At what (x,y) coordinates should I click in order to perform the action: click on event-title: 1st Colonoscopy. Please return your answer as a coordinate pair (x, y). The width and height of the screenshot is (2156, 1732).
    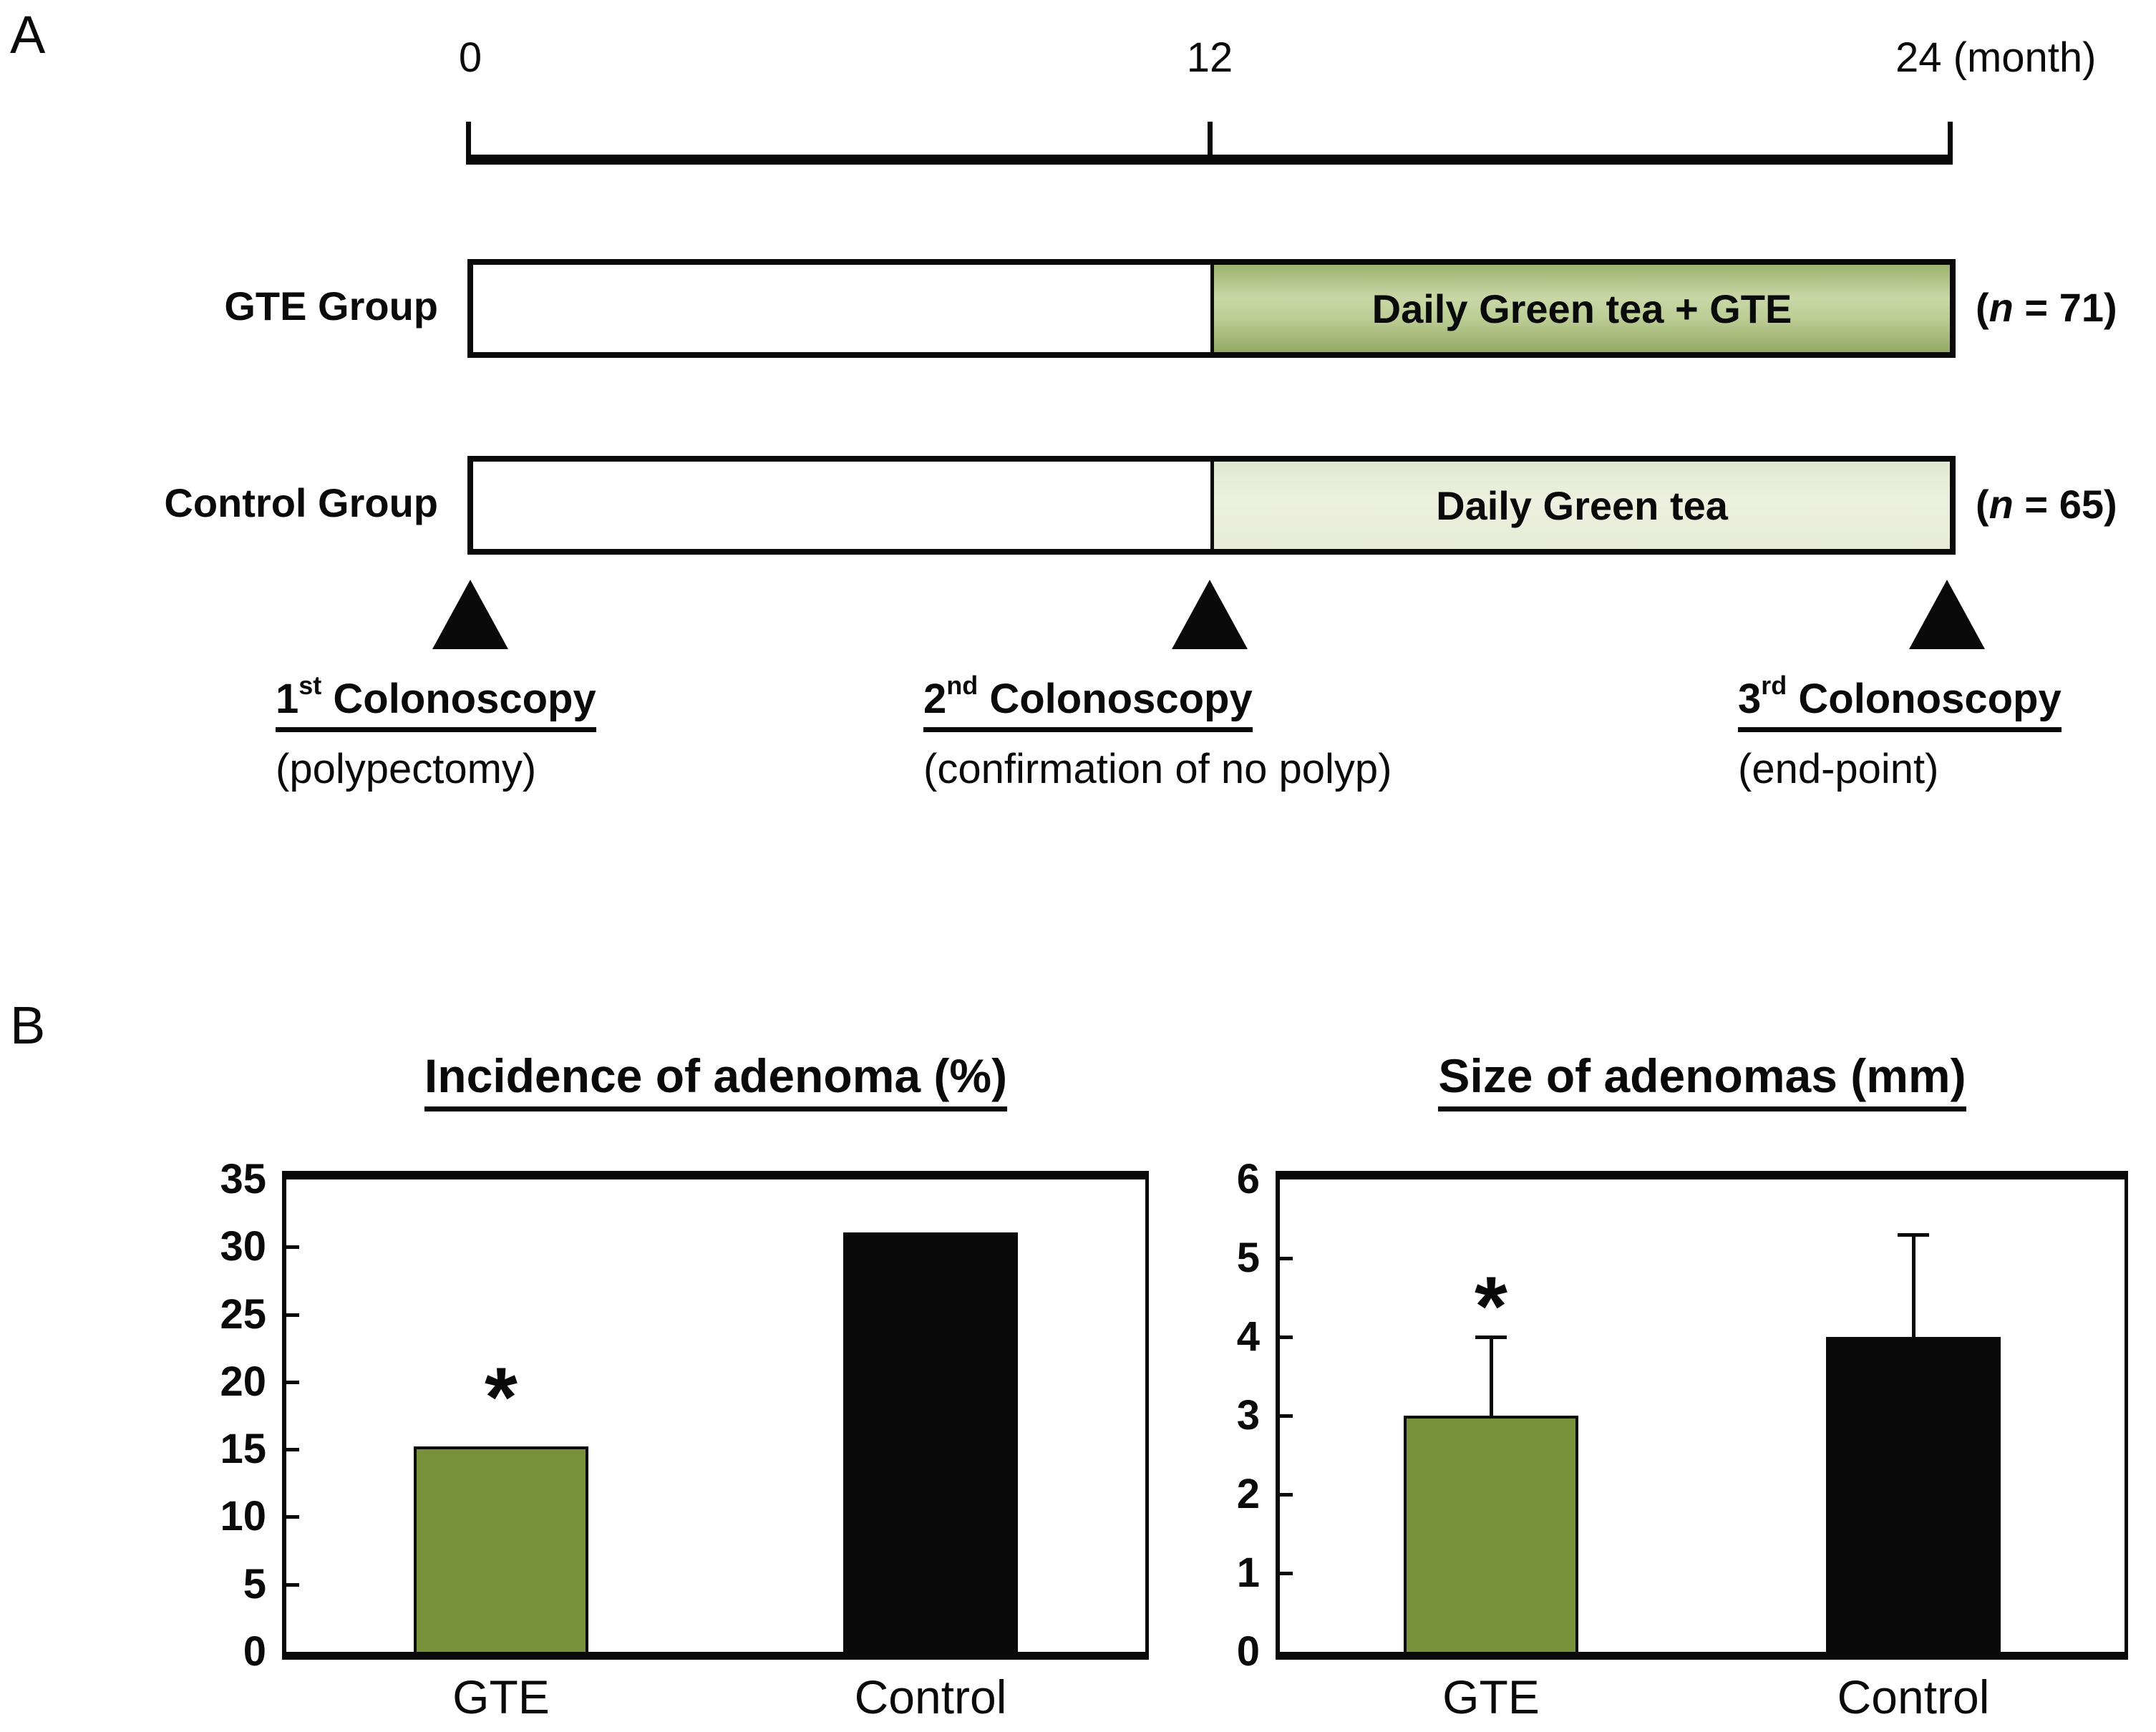
    Looking at the image, I should click on (436, 702).